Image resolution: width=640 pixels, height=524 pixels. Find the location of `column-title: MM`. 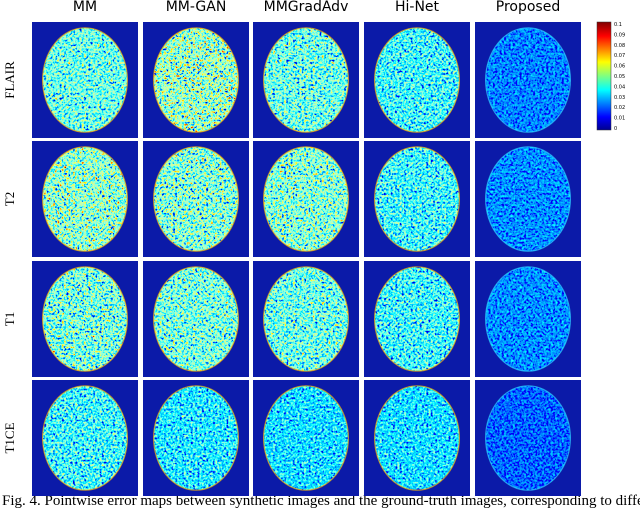

column-title: MM is located at coordinates (85, 7).